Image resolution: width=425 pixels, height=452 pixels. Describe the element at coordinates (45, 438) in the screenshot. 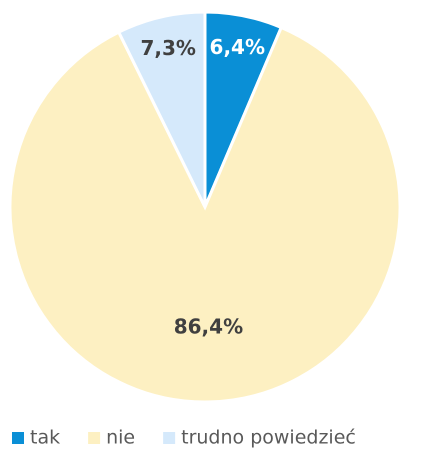

I see `legend-label: tak` at that location.